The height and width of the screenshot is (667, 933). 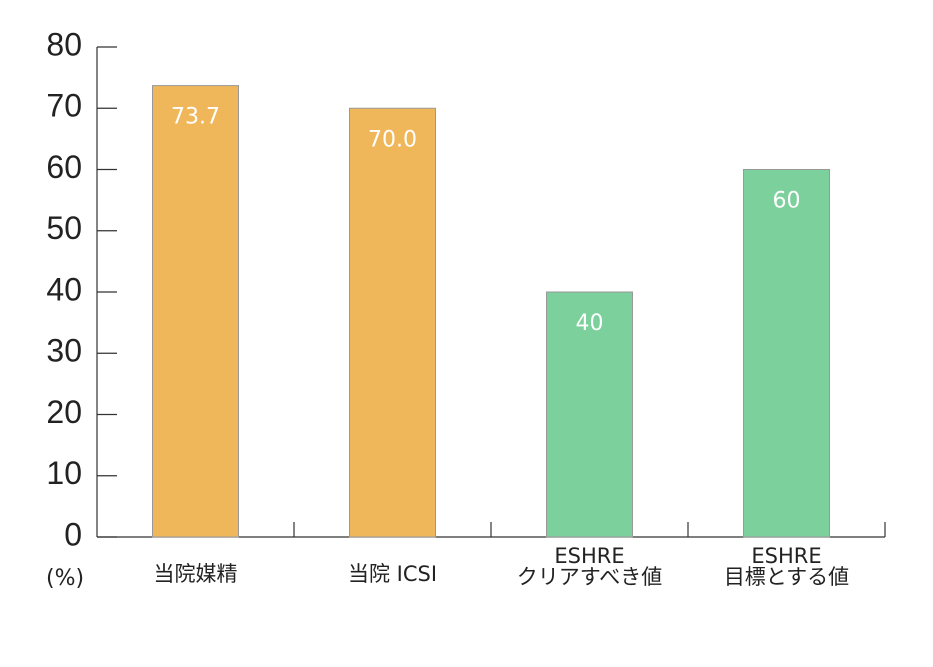 What do you see at coordinates (64, 228) in the screenshot?
I see `y-tick-label: 50` at bounding box center [64, 228].